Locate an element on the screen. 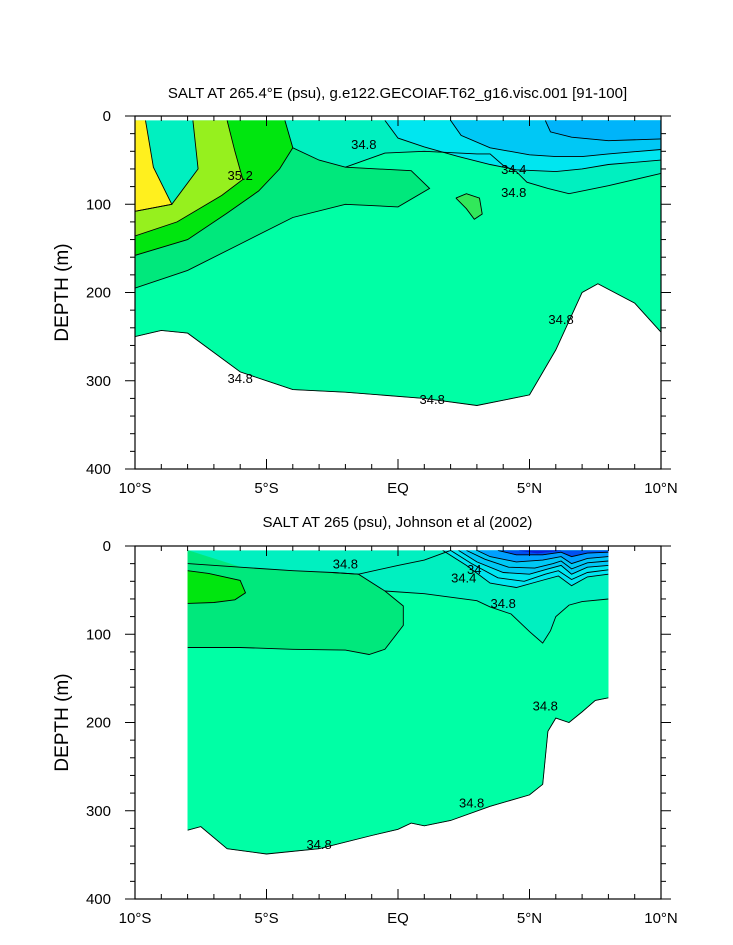 The height and width of the screenshot is (945, 733). contour-label: 34 is located at coordinates (474, 569).